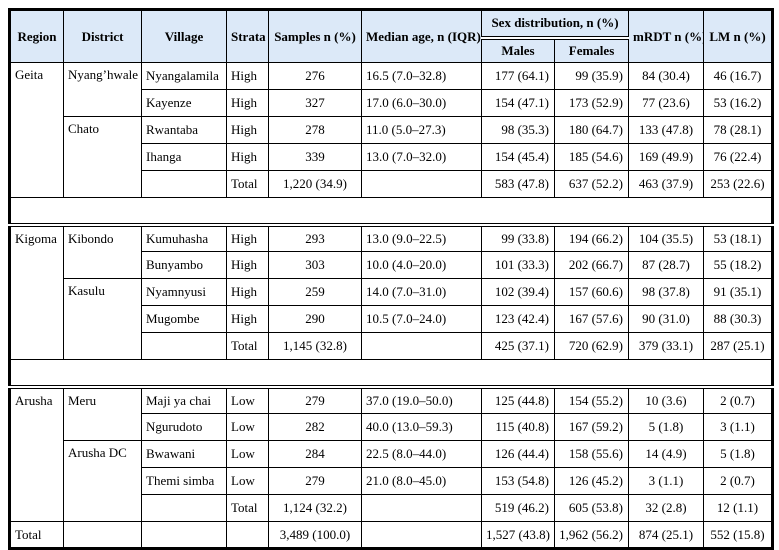 The width and height of the screenshot is (779, 550). Describe the element at coordinates (666, 184) in the screenshot. I see `cell-mrdt: 463 (37.9)` at that location.